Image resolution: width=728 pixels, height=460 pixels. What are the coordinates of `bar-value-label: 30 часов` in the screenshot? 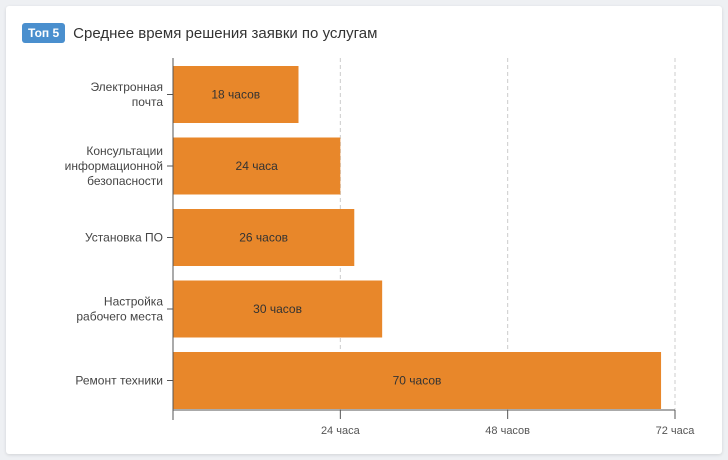 It's located at (277, 309).